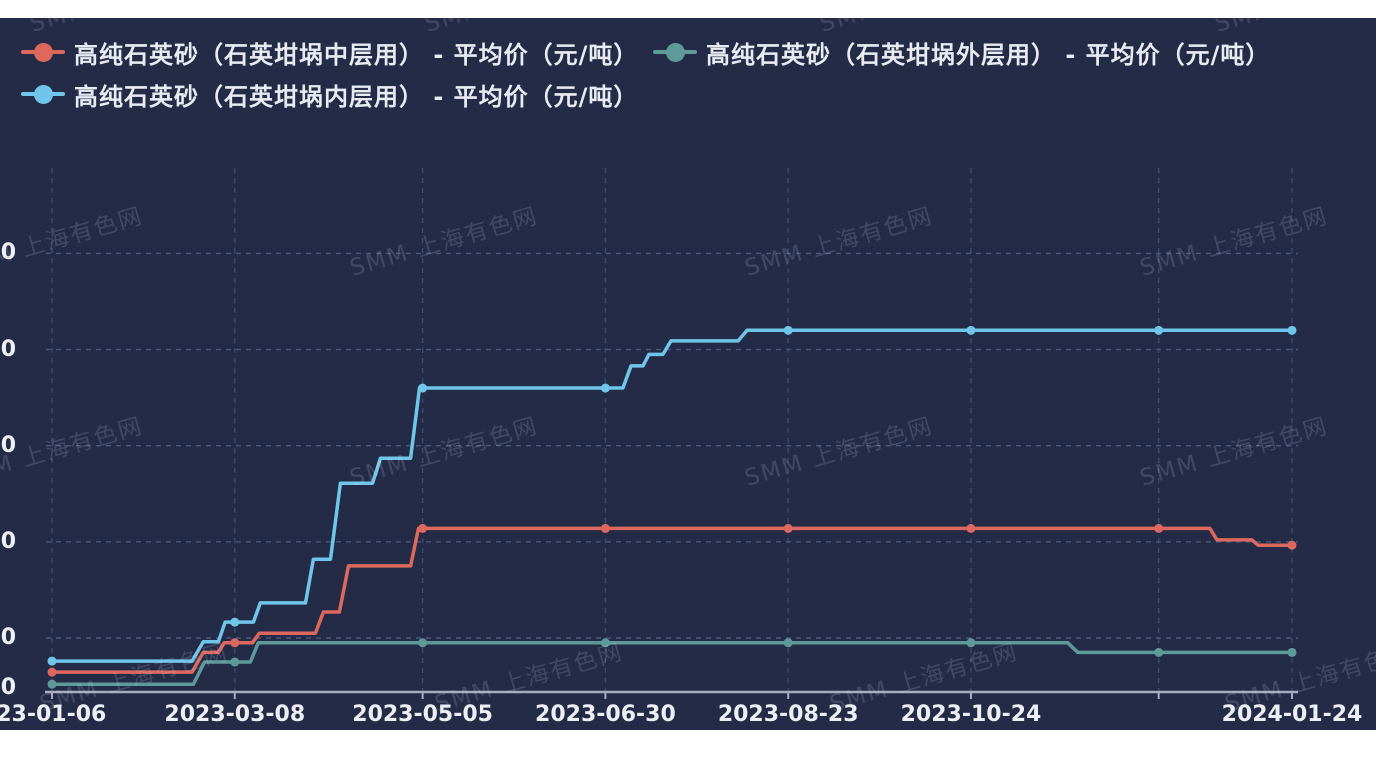 The width and height of the screenshot is (1394, 766). I want to click on legend-label-inner-layer: 高纯石英砂（石英坩埚内层用） - 平均价（元/吨）, so click(356, 96).